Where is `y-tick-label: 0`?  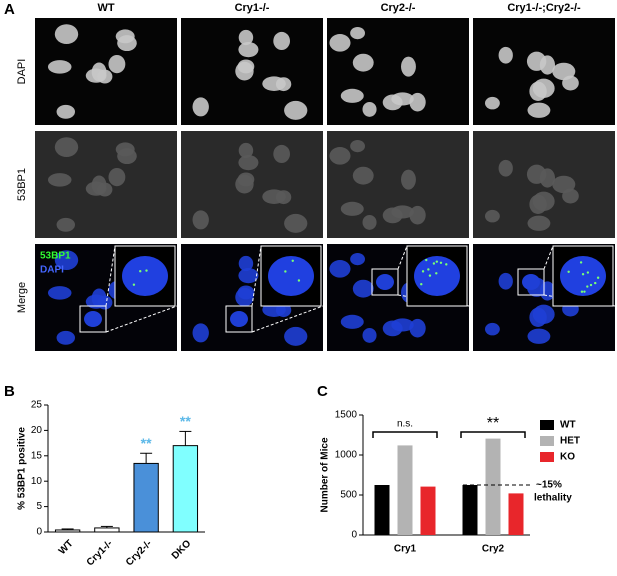 y-tick-label: 0 is located at coordinates (354, 535).